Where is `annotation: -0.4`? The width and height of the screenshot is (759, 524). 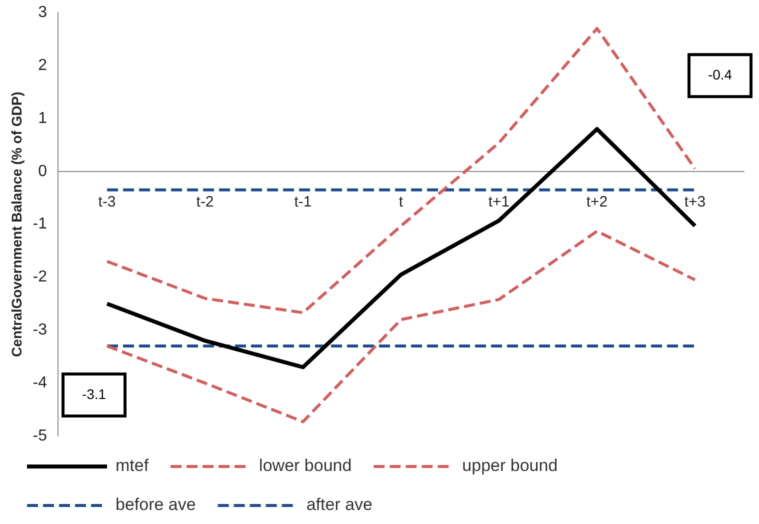 annotation: -0.4 is located at coordinates (720, 74).